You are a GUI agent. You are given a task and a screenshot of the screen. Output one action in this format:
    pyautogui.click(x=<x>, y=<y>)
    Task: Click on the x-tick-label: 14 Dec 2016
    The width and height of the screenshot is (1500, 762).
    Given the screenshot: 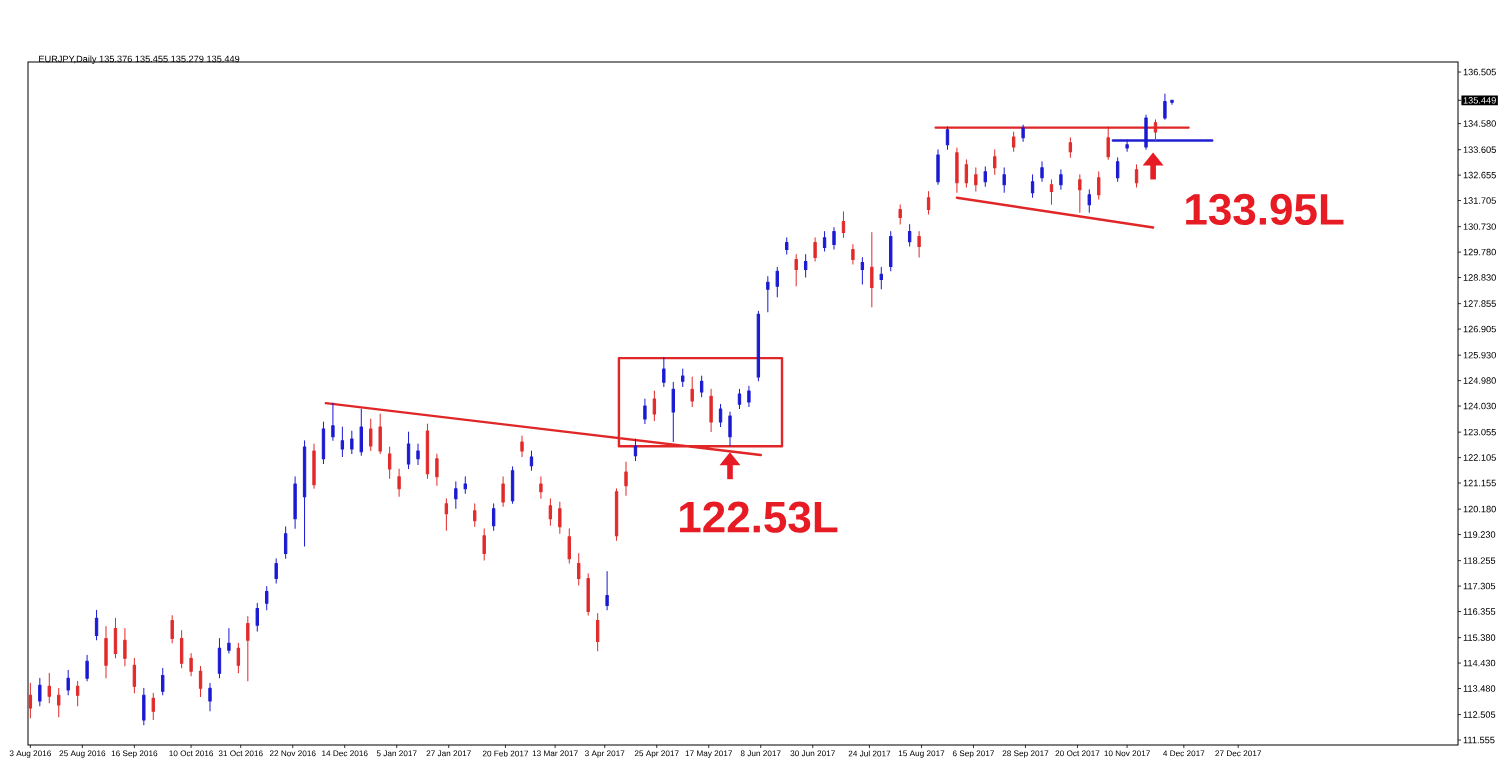 What is the action you would take?
    pyautogui.click(x=345, y=753)
    